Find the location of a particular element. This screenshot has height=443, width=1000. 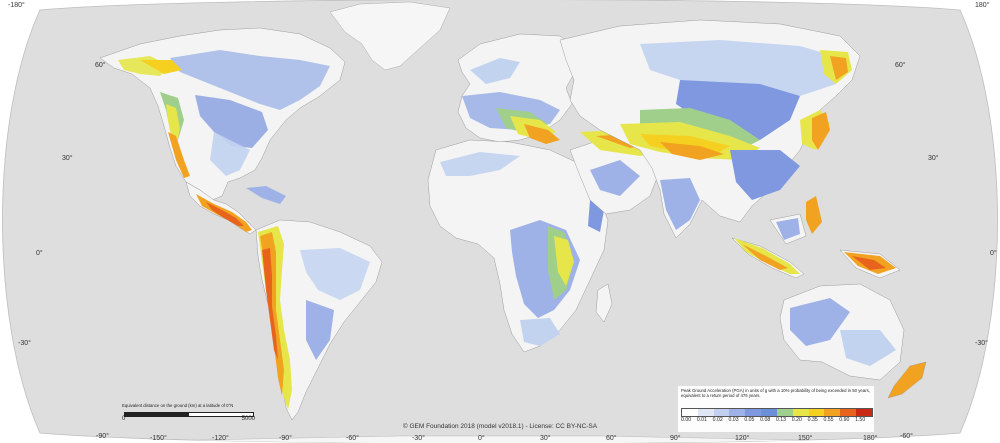

tick-bottom-corner-left: -90° is located at coordinates (102, 436).